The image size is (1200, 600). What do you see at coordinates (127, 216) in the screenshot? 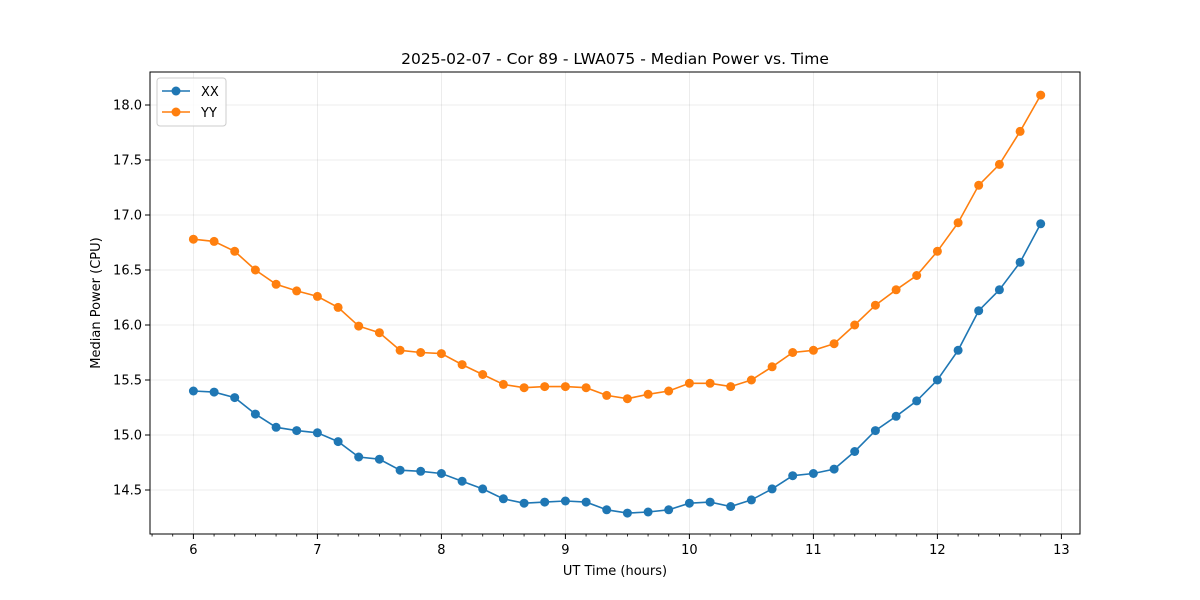
I see `y-tick-label: 17.0` at bounding box center [127, 216].